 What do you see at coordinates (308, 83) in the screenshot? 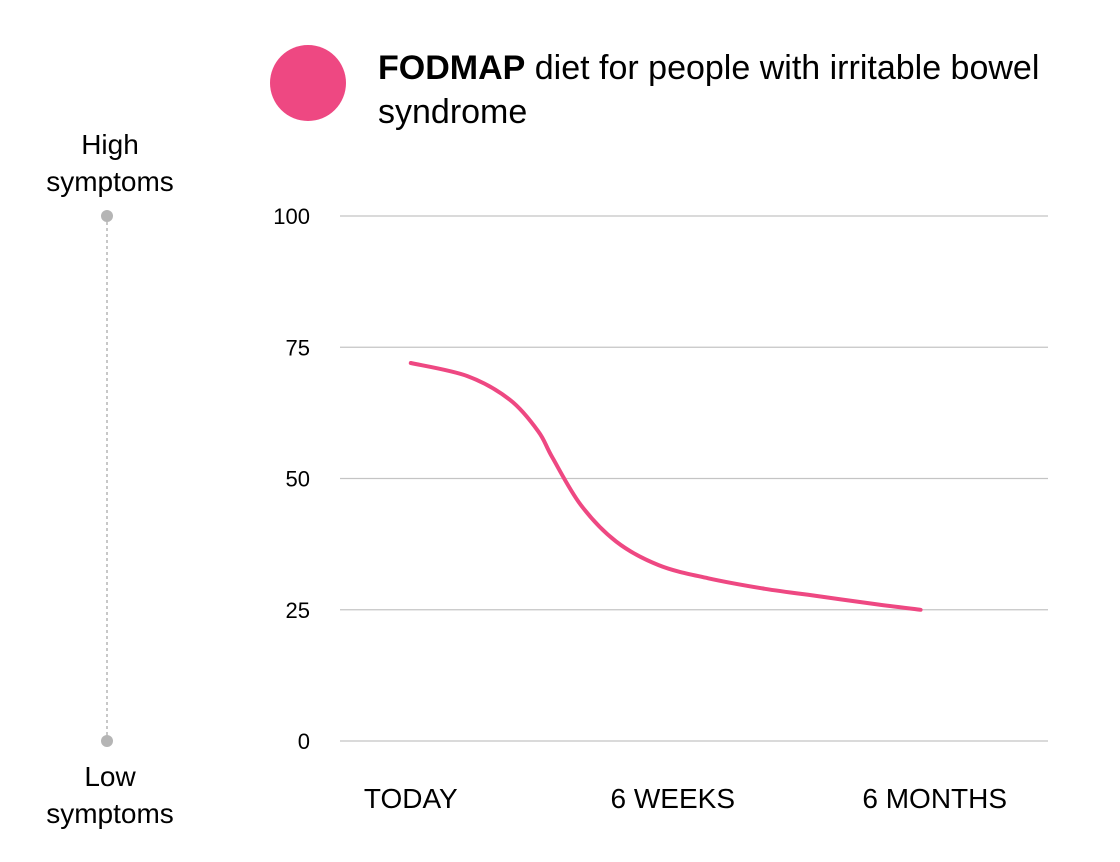
I see `legend-color-swatch` at bounding box center [308, 83].